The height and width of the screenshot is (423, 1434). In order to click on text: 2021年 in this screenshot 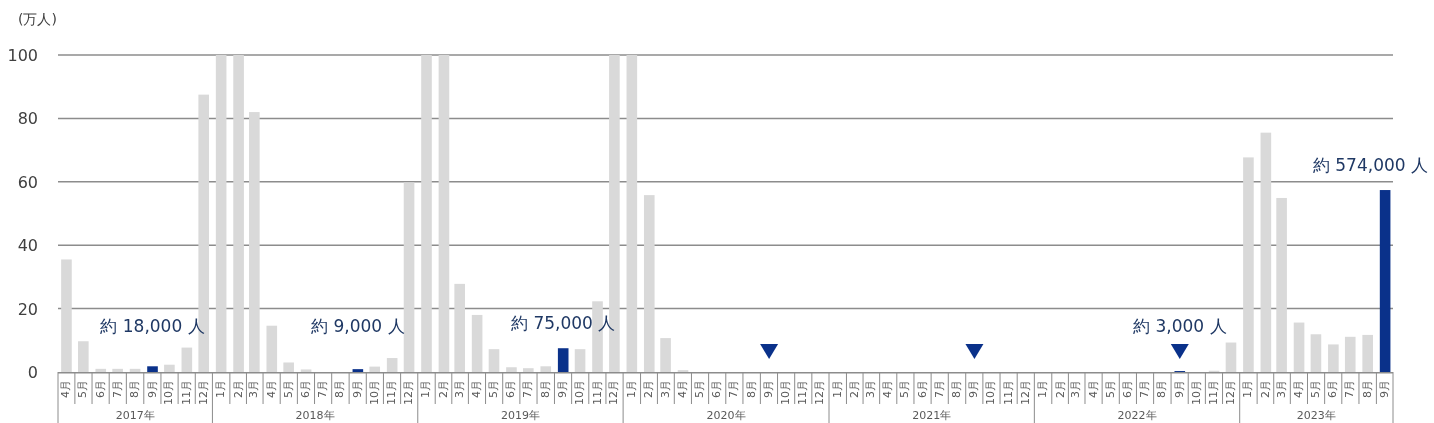, I will do `click(932, 415)`.